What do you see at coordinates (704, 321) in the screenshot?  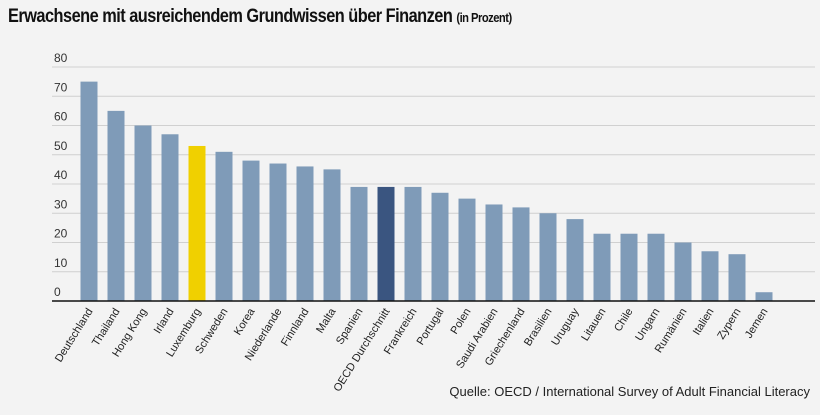 I see `x-tick-label: Italien` at bounding box center [704, 321].